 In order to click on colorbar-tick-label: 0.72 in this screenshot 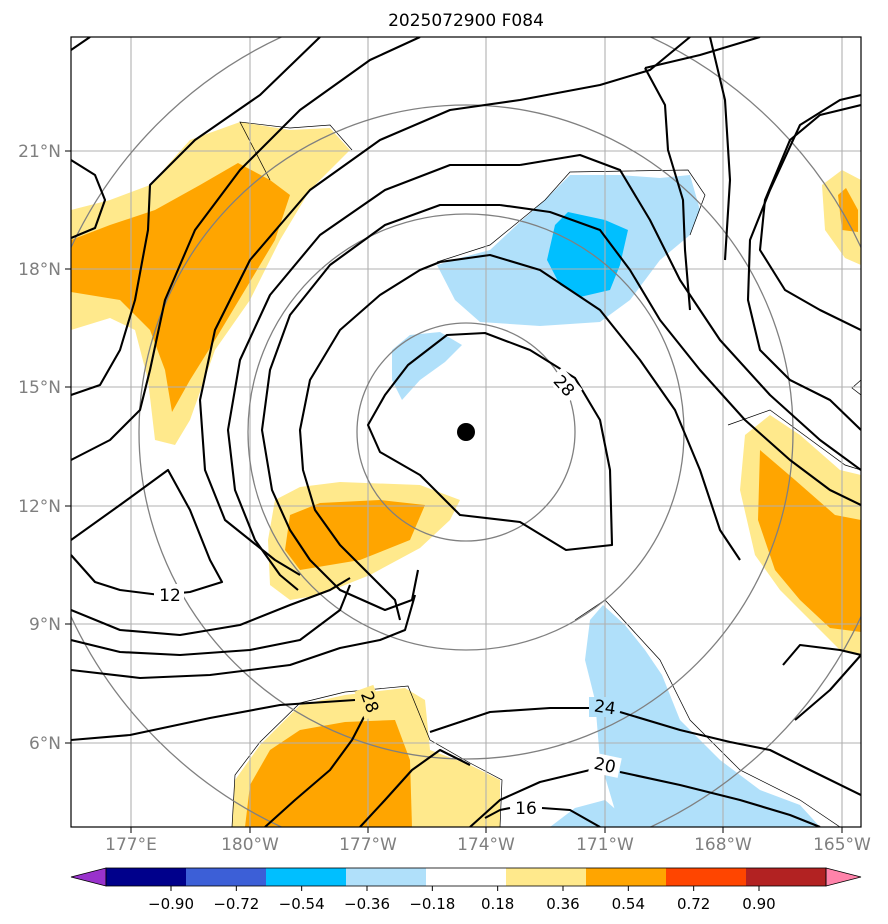, I will do `click(693, 904)`.